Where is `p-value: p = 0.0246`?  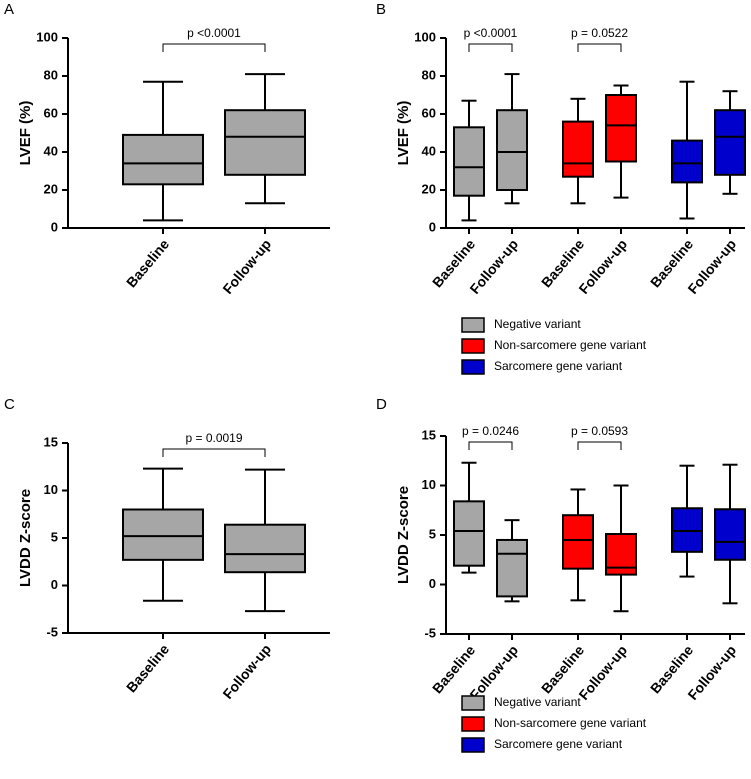 p-value: p = 0.0246 is located at coordinates (490, 431).